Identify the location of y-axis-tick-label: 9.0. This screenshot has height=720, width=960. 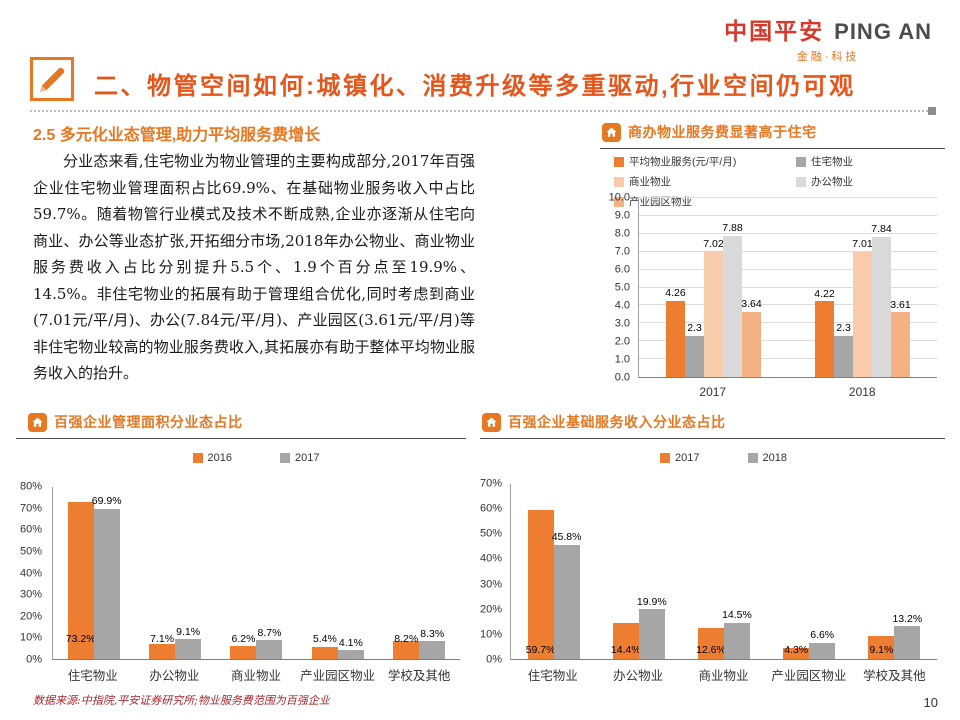
(622, 215).